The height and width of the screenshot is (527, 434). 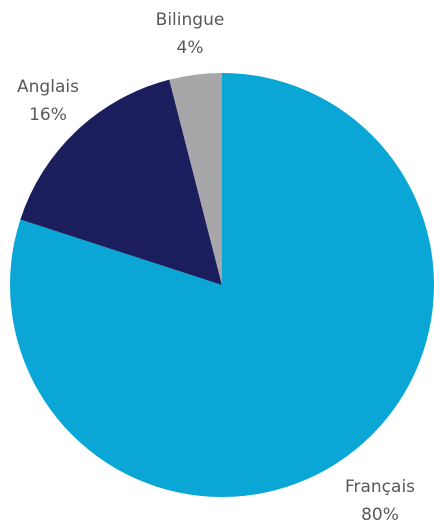 I want to click on slice-category-label: Bilingue, so click(x=190, y=20).